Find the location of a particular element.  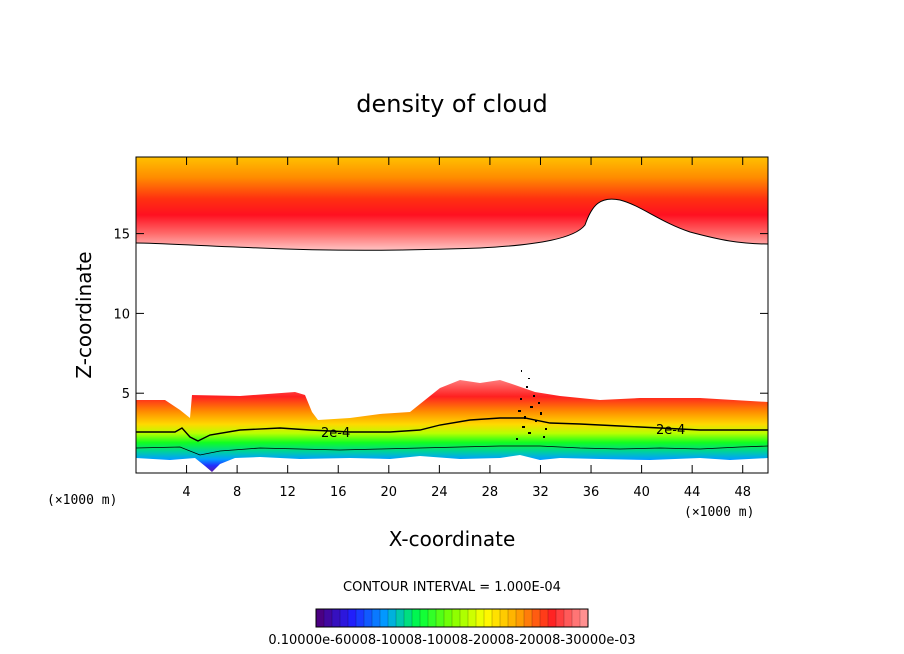

x-tick-label: 20 is located at coordinates (389, 492).